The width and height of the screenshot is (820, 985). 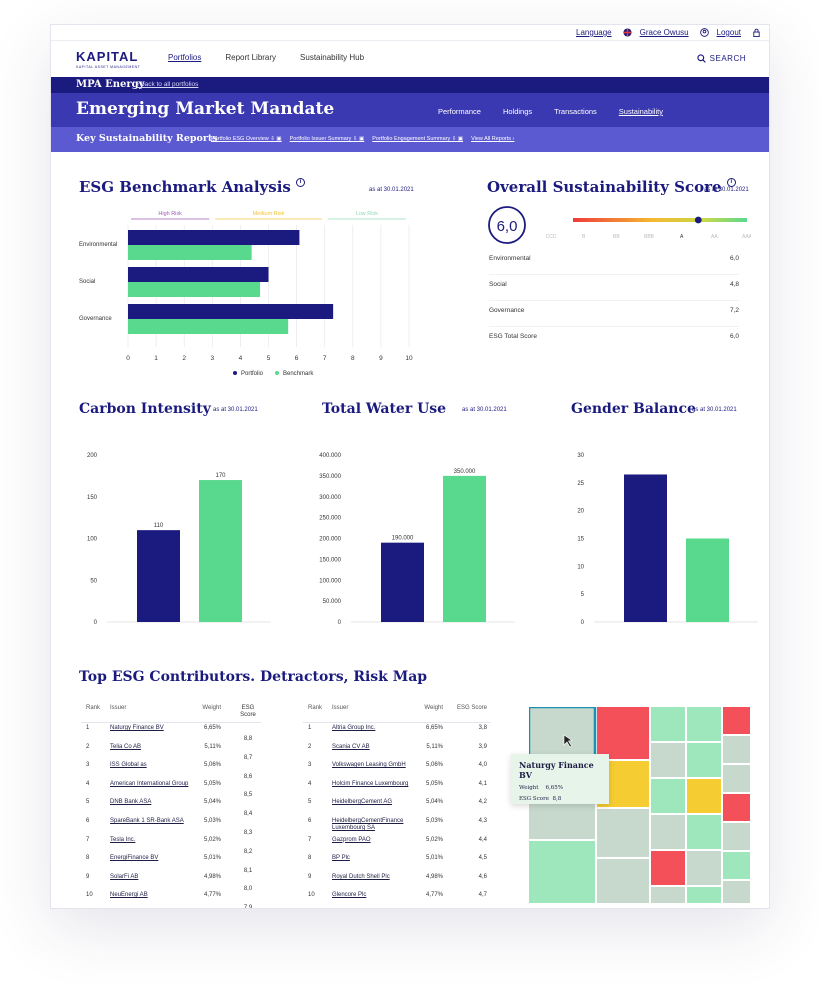 I want to click on table-row: 2 Scania CV AB 5,11% 3,9, so click(x=397, y=751).